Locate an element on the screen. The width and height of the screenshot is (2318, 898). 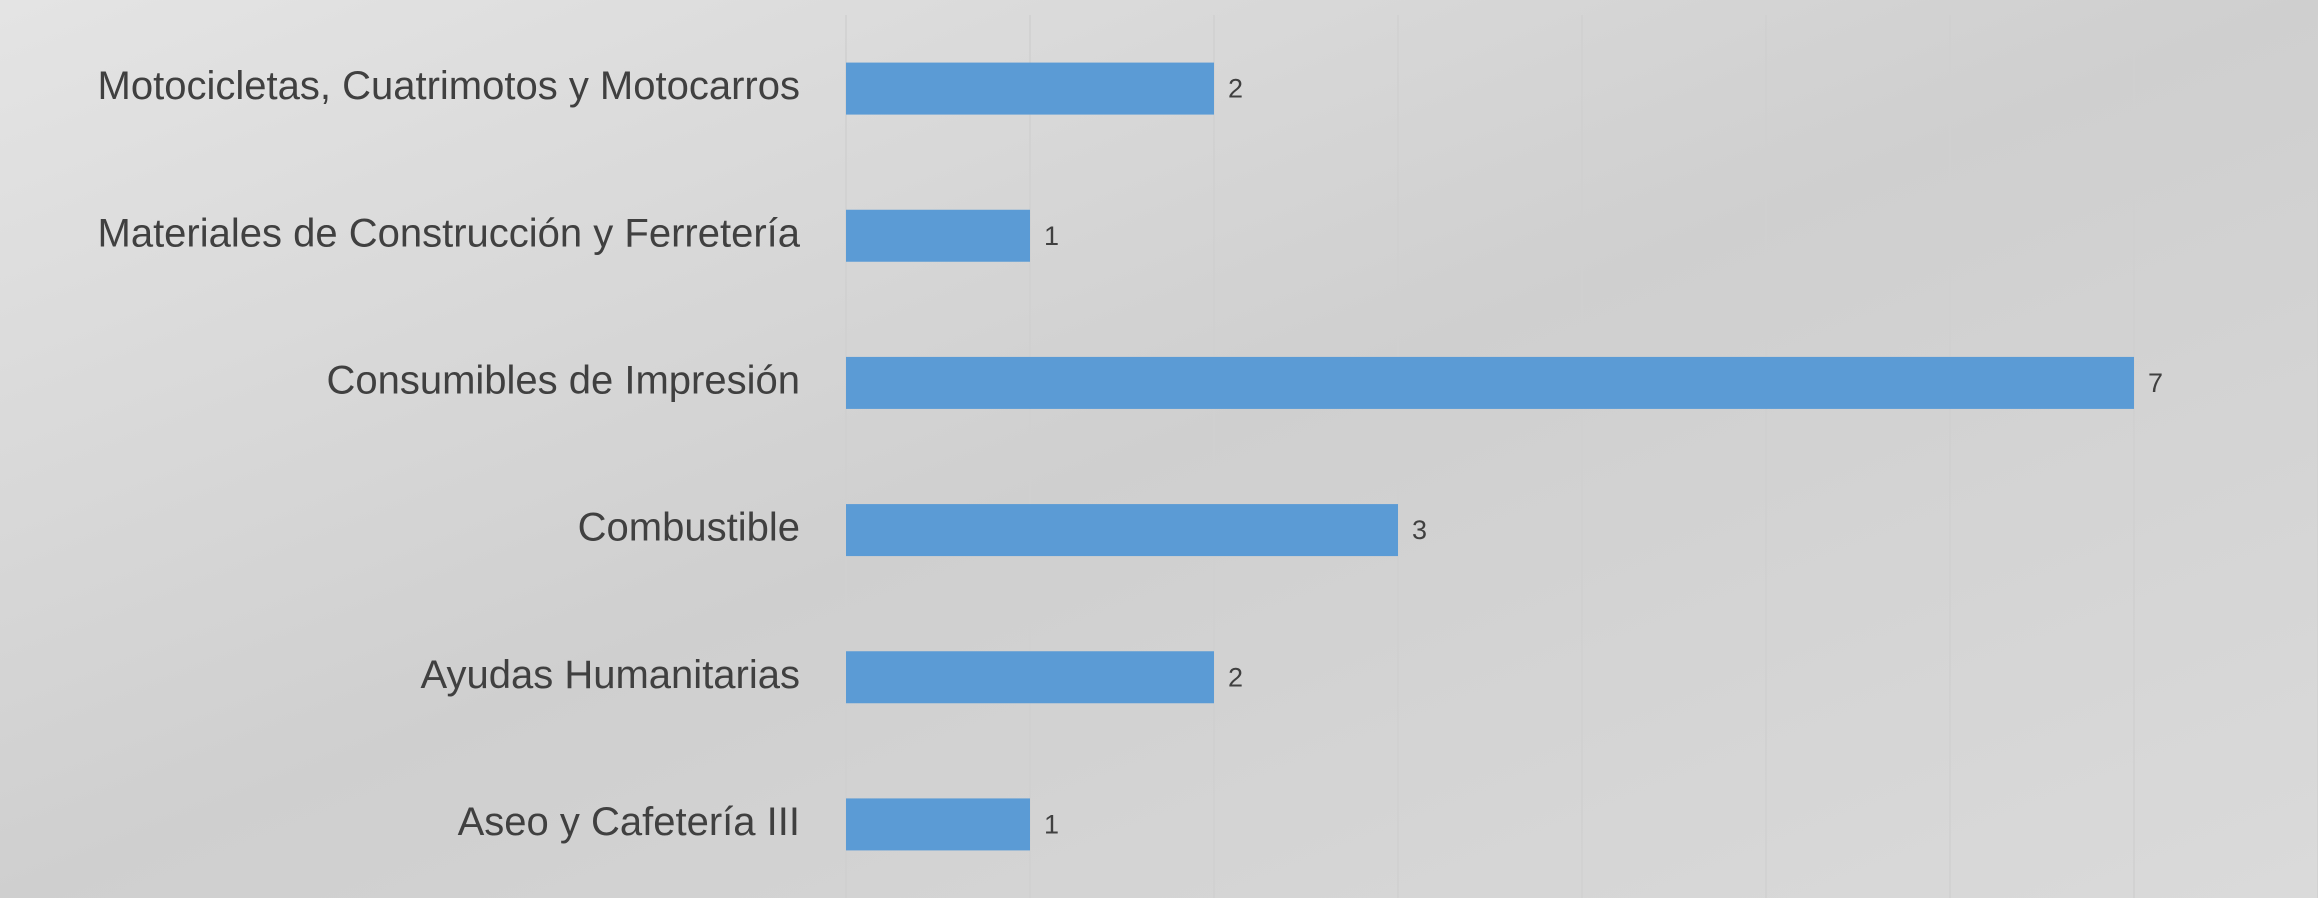
y-tick-label: Combustible is located at coordinates (689, 528).